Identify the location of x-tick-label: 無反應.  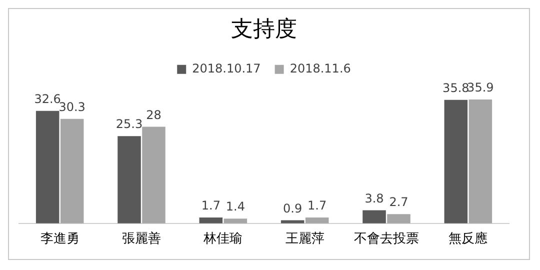
(468, 239).